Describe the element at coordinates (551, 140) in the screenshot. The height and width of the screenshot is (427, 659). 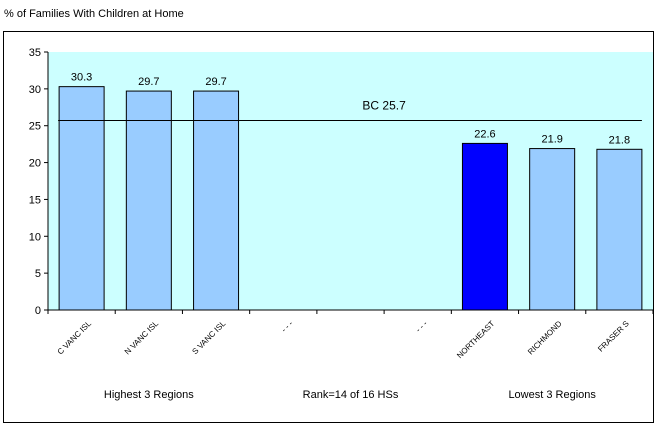
I see `data-label: 21.9` at that location.